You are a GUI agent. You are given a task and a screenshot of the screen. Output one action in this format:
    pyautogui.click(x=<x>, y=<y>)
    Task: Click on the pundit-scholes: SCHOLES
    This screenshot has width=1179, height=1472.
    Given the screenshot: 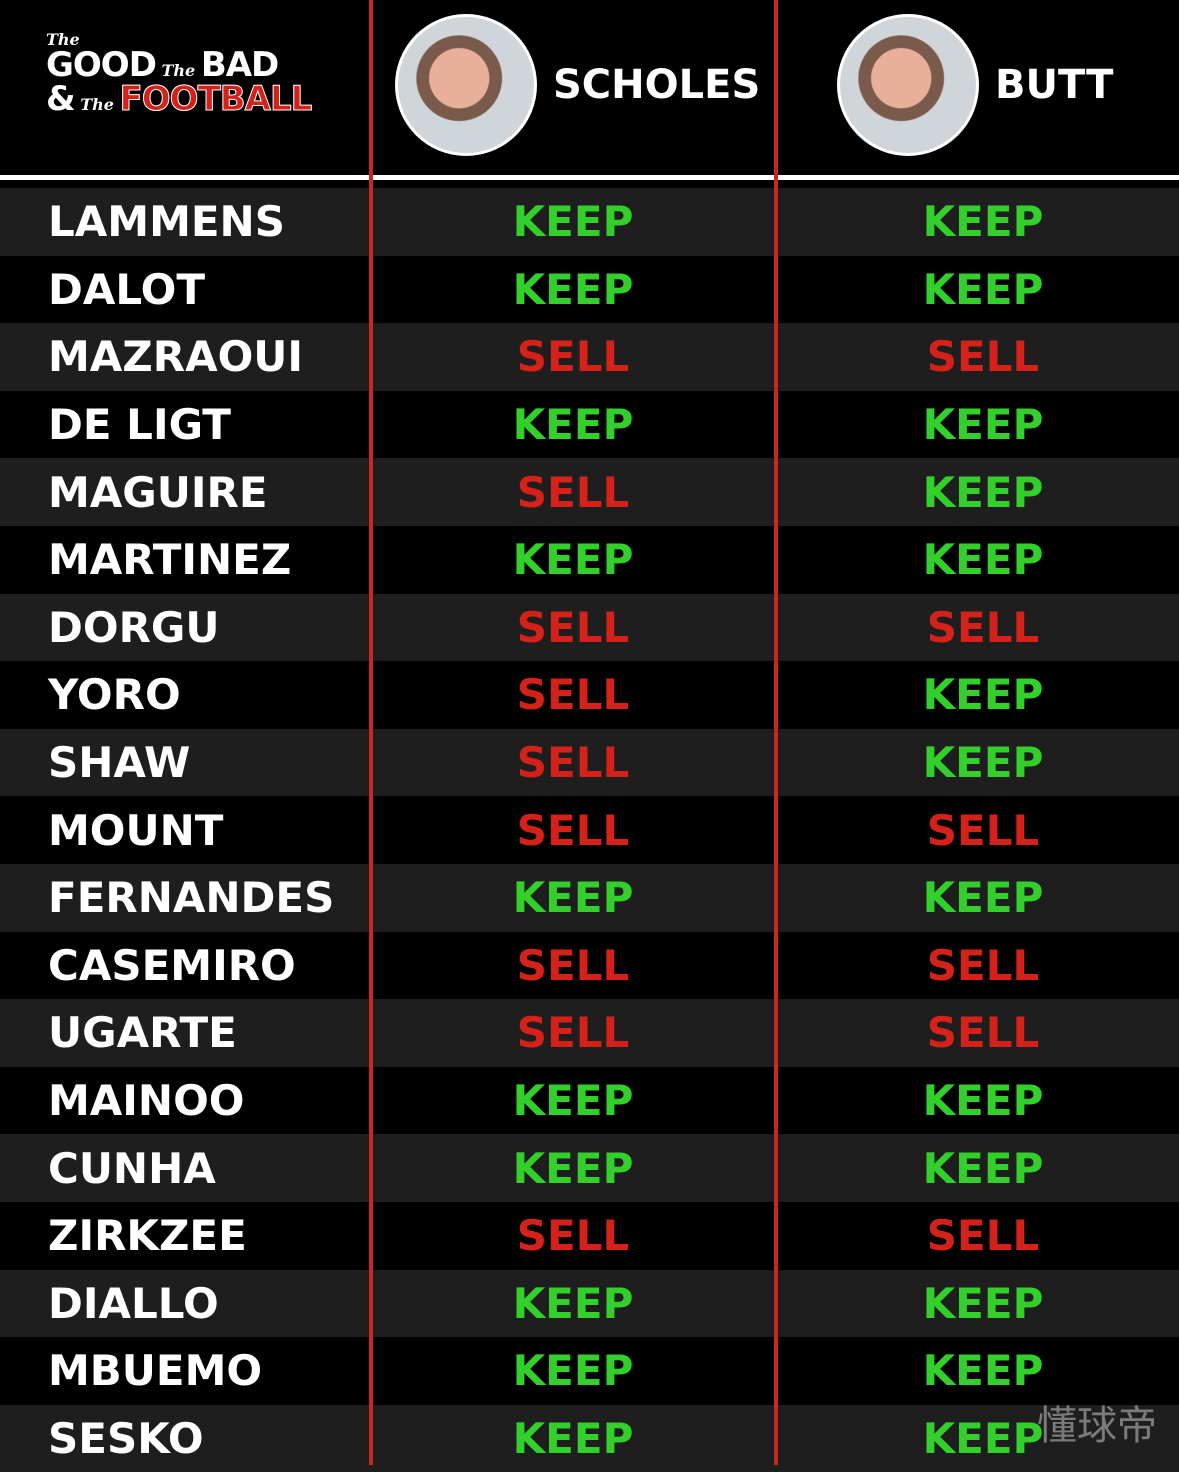 What is the action you would take?
    pyautogui.click(x=577, y=85)
    